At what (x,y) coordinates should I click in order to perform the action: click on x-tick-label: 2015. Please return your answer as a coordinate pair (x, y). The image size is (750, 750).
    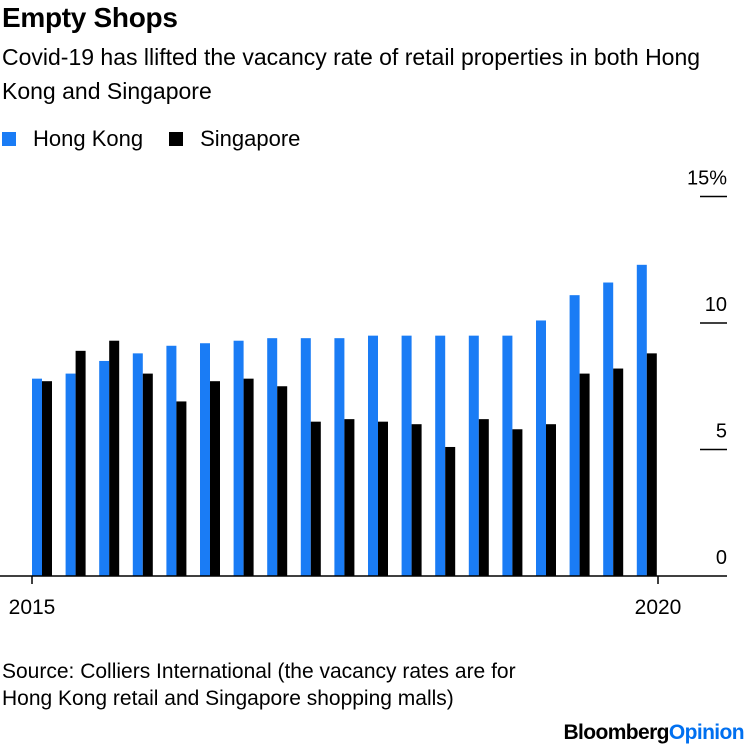
    Looking at the image, I should click on (32, 607).